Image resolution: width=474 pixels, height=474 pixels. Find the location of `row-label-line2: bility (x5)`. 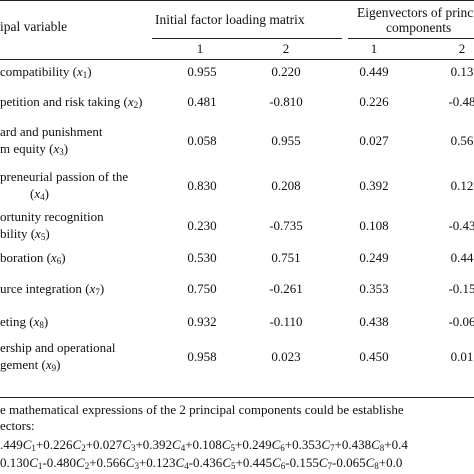

row-label-line2: bility (x5) is located at coordinates (25, 234).